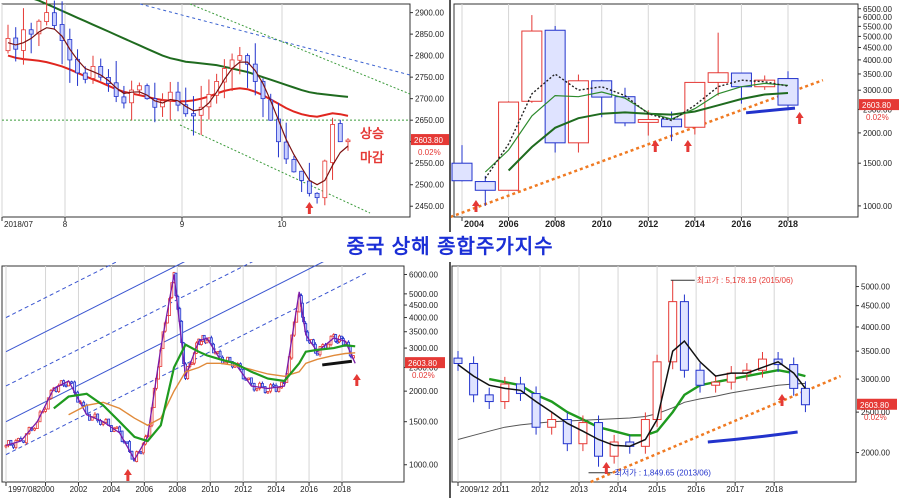 The height and width of the screenshot is (498, 900). What do you see at coordinates (877, 74) in the screenshot?
I see `y-tick-label: 3500.00` at bounding box center [877, 74].